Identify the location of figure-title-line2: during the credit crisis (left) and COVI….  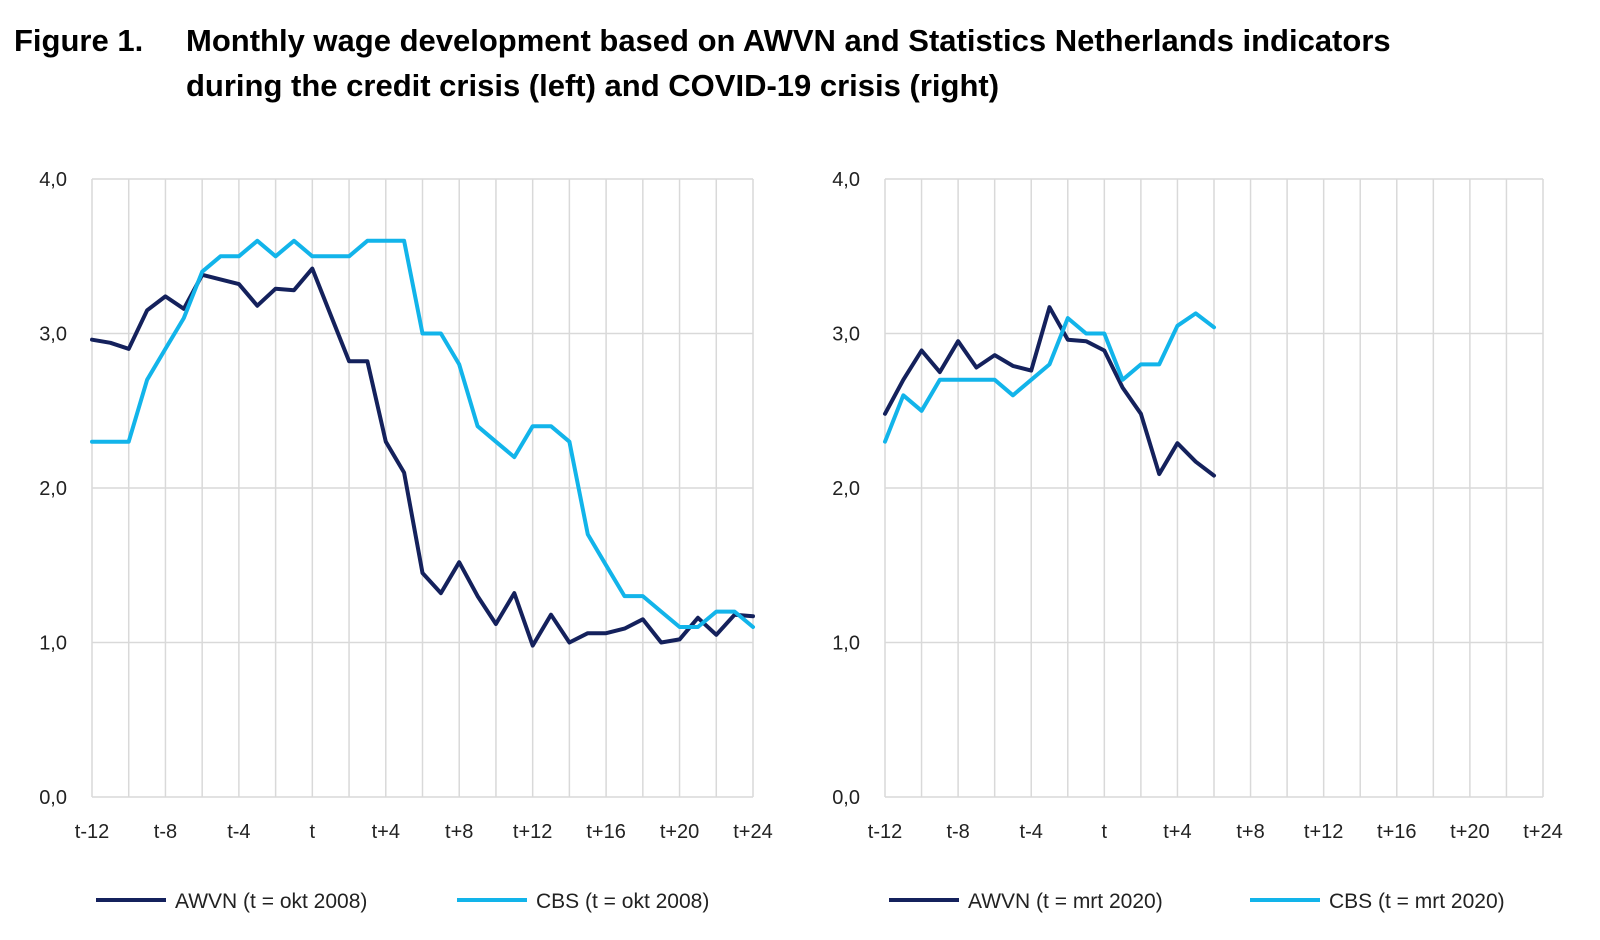
(593, 85).